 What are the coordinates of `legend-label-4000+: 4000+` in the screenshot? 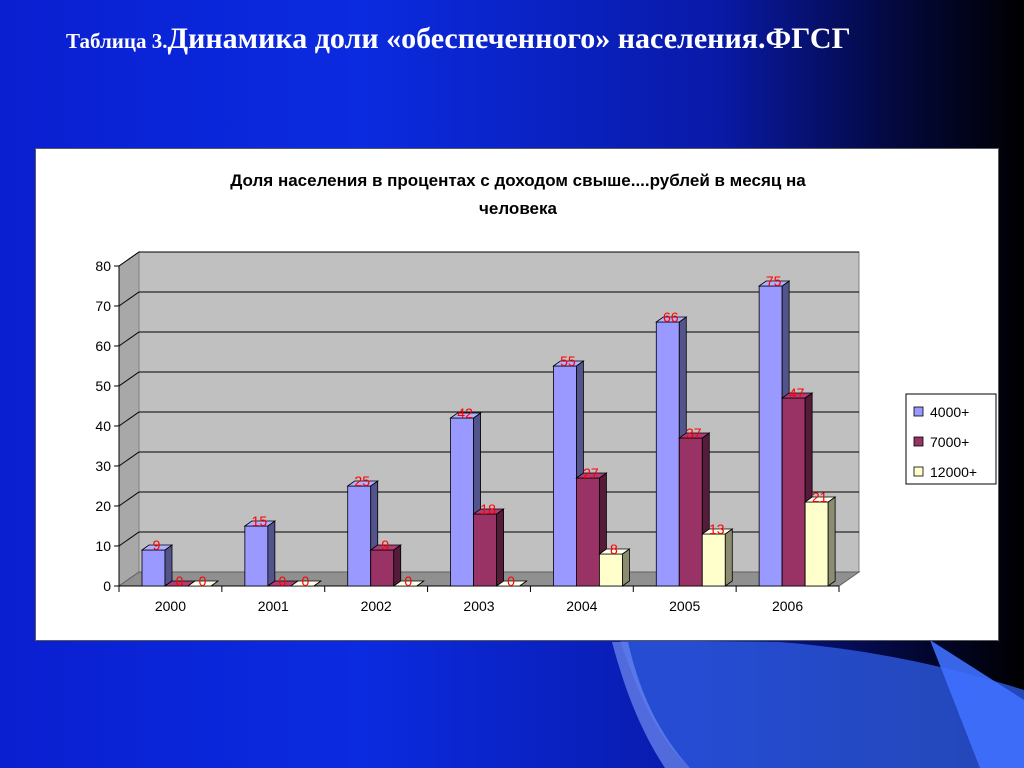 It's located at (949, 412).